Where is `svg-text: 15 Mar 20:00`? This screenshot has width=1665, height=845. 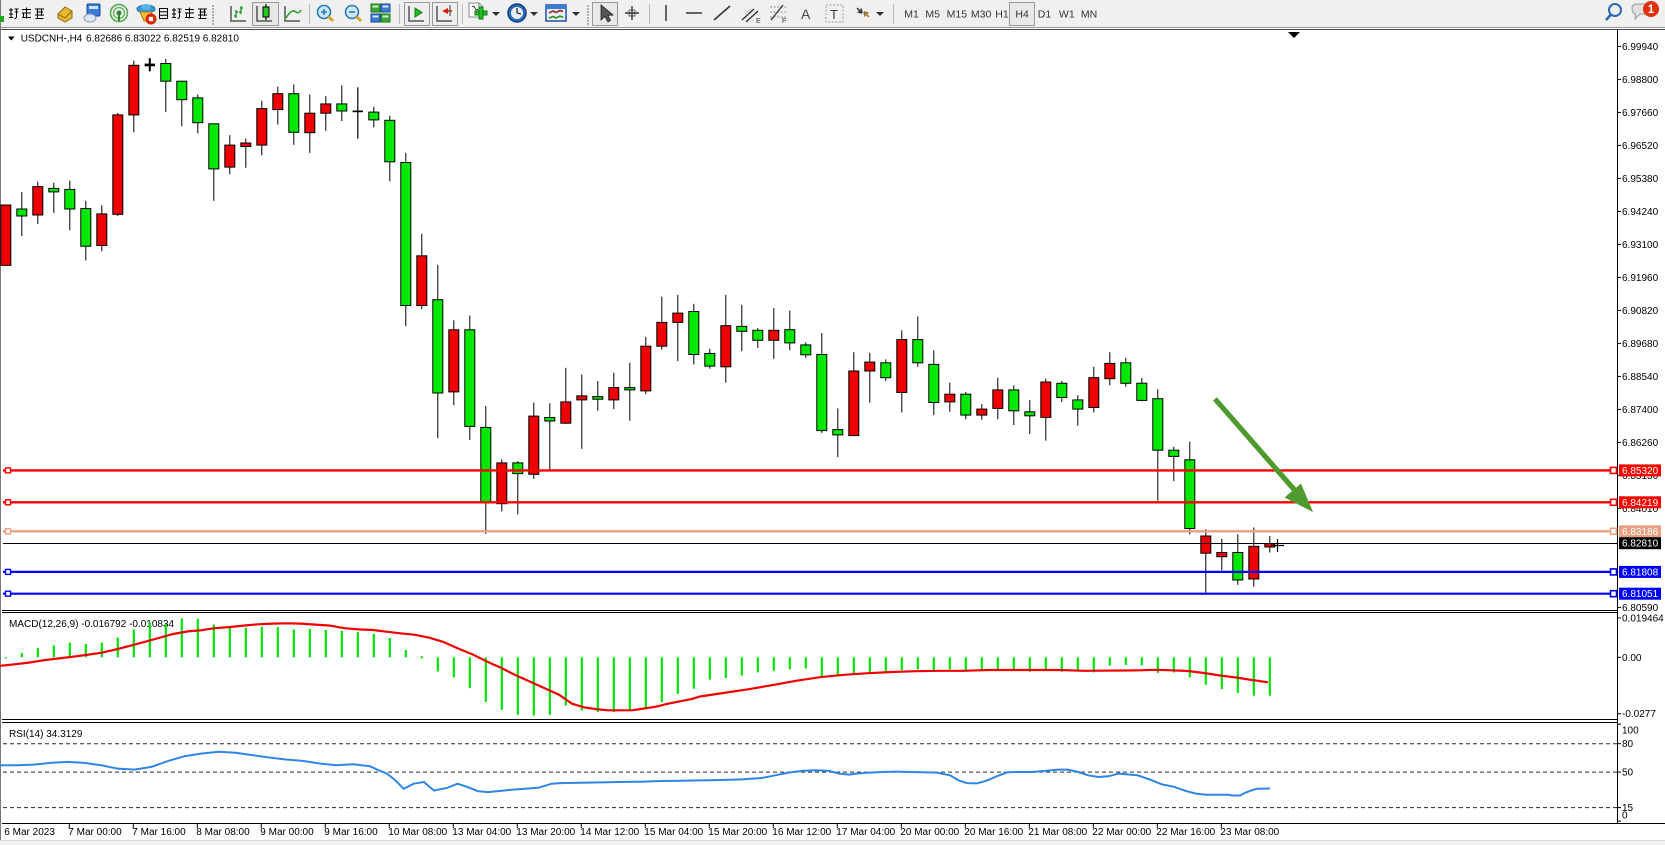 svg-text: 15 Mar 20:00 is located at coordinates (737, 832).